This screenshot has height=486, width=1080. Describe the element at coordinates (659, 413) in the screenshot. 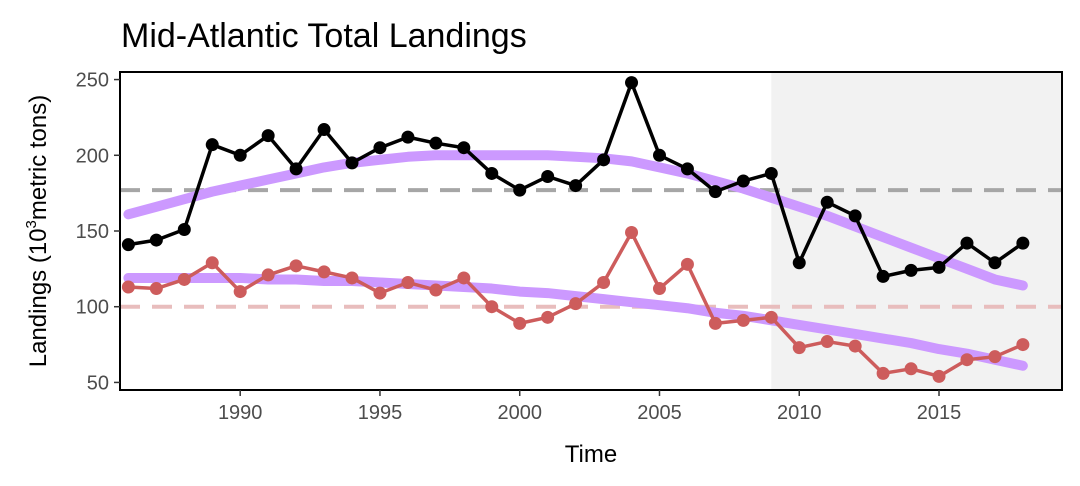

I see `x-tick-label: 2005` at that location.